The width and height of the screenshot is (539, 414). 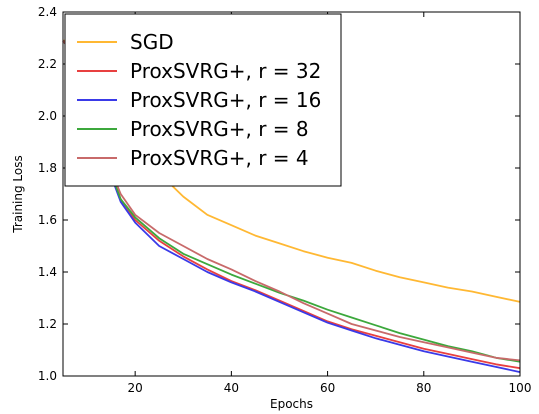 I want to click on y-tick-label: 2.2, so click(x=47, y=64).